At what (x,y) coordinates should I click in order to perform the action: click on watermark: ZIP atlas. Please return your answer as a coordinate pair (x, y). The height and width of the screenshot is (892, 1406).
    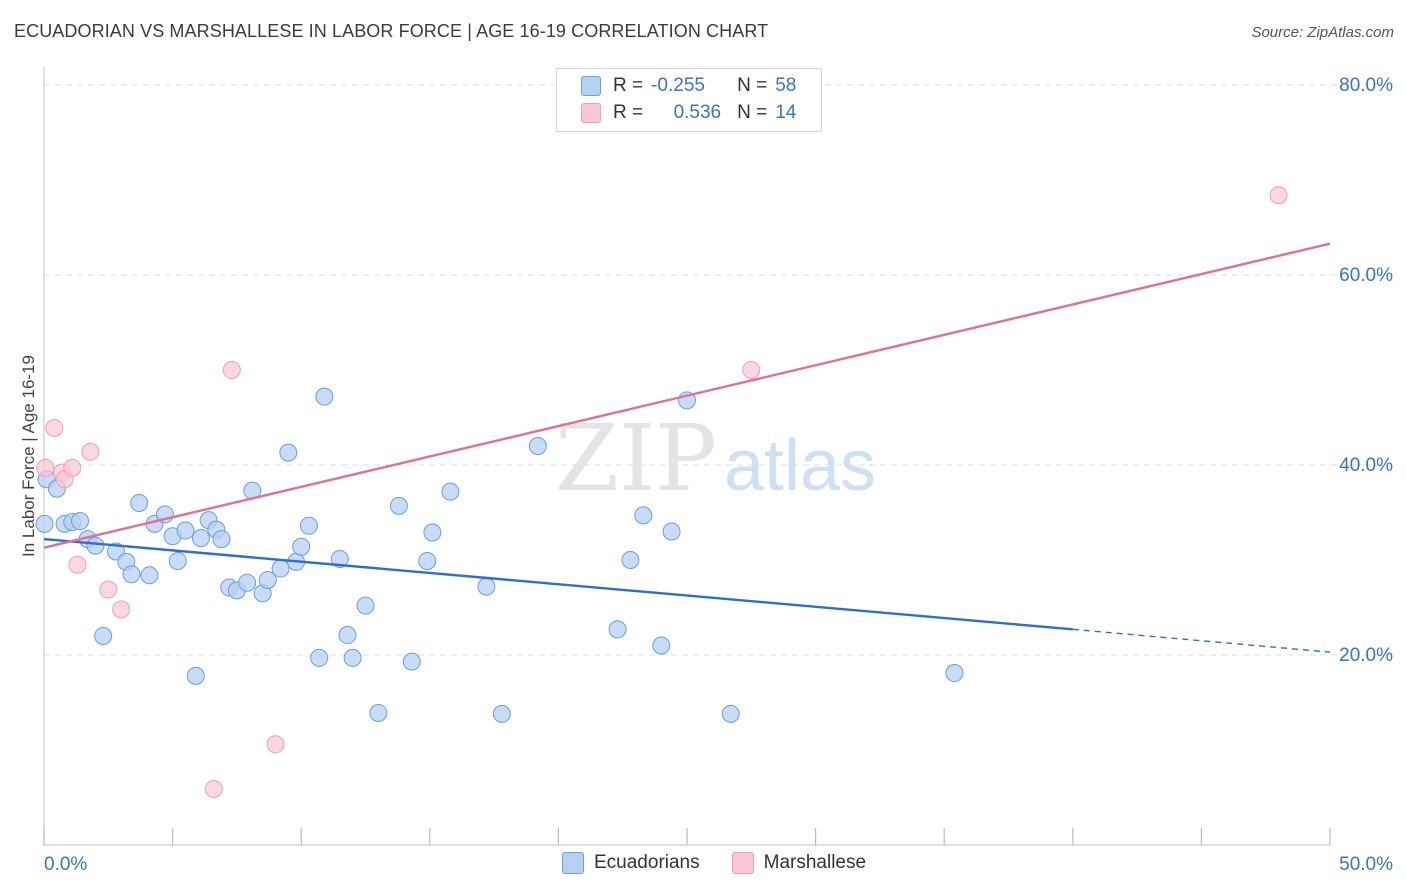
    Looking at the image, I should click on (715, 458).